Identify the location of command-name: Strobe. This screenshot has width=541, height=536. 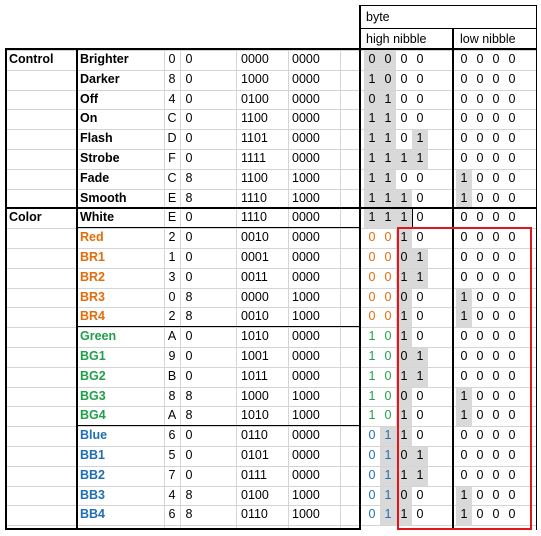
(100, 158).